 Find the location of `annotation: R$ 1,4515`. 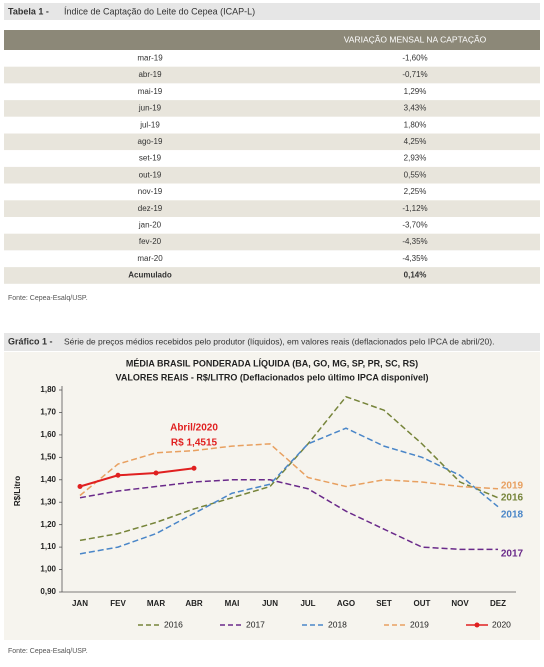

annotation: R$ 1,4515 is located at coordinates (194, 443).